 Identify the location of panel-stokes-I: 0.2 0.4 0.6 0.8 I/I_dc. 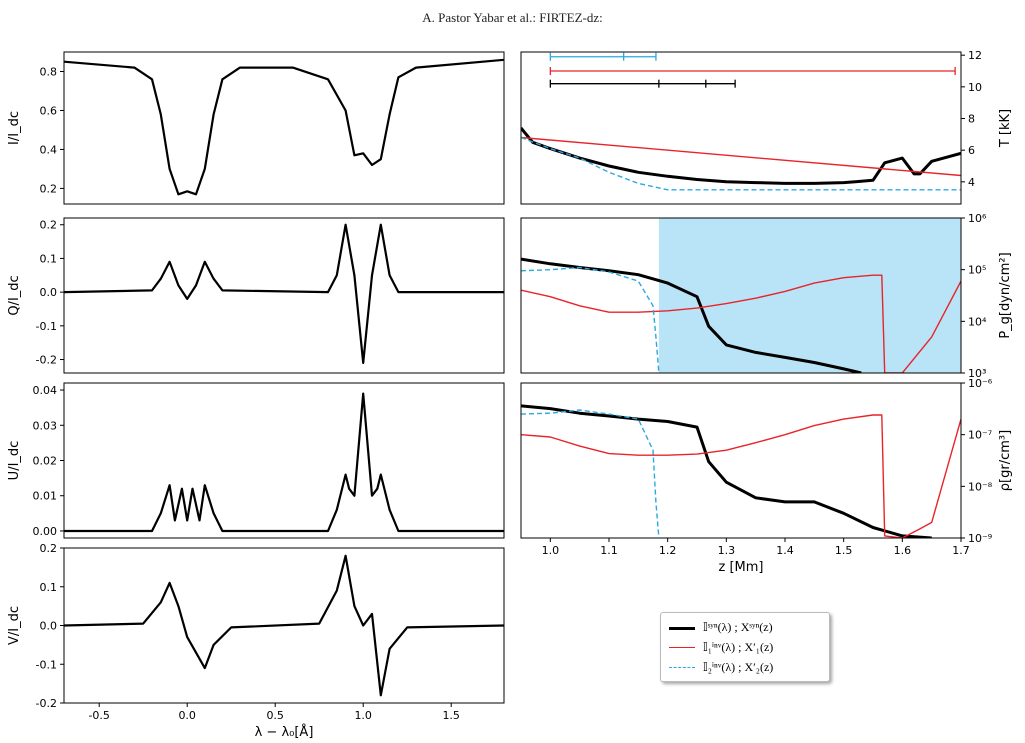
(256, 128).